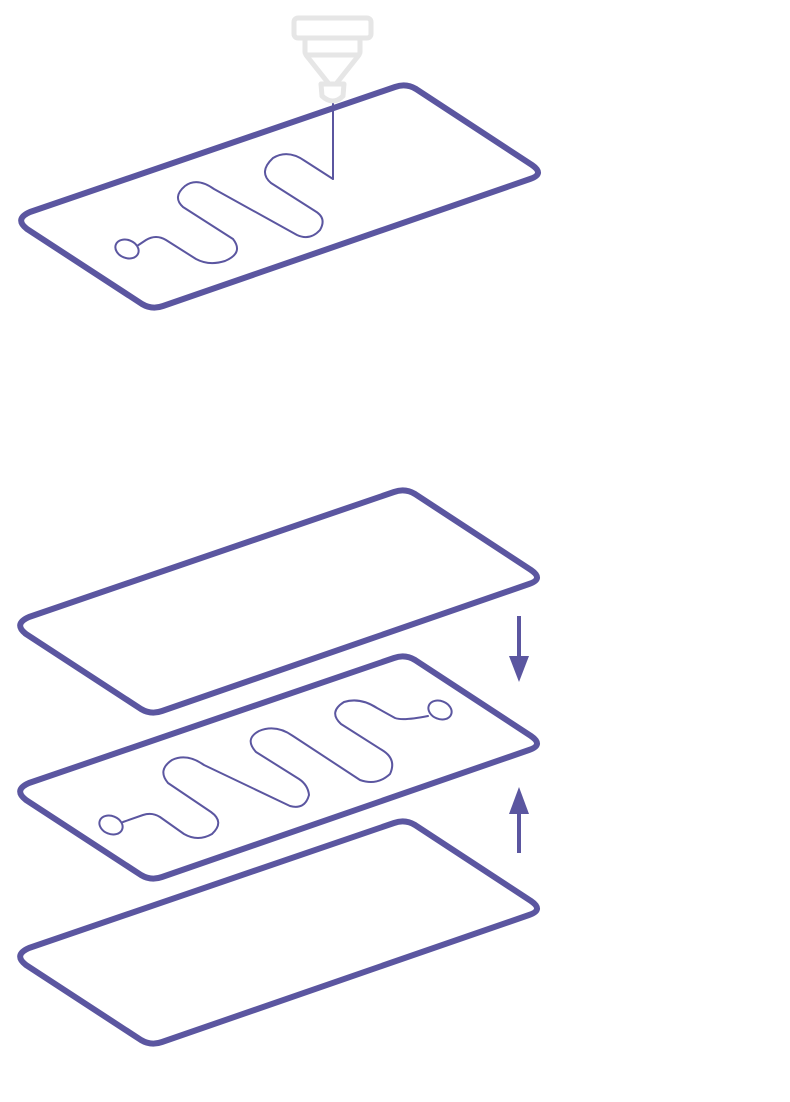 This screenshot has width=790, height=1102. I want to click on channel-layer-plate, so click(278, 767).